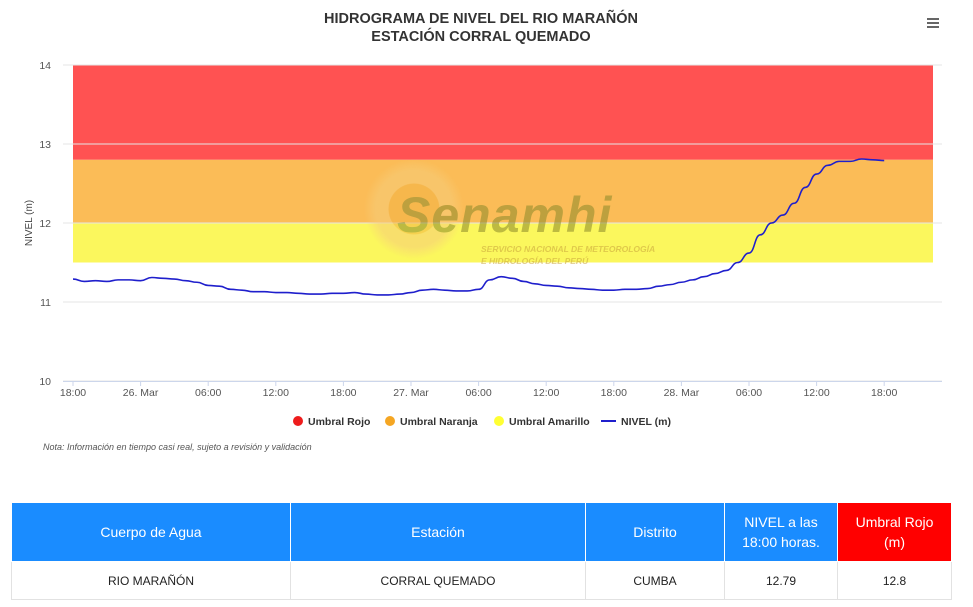  Describe the element at coordinates (478, 393) in the screenshot. I see `x-tick-label-6: 06:00` at that location.